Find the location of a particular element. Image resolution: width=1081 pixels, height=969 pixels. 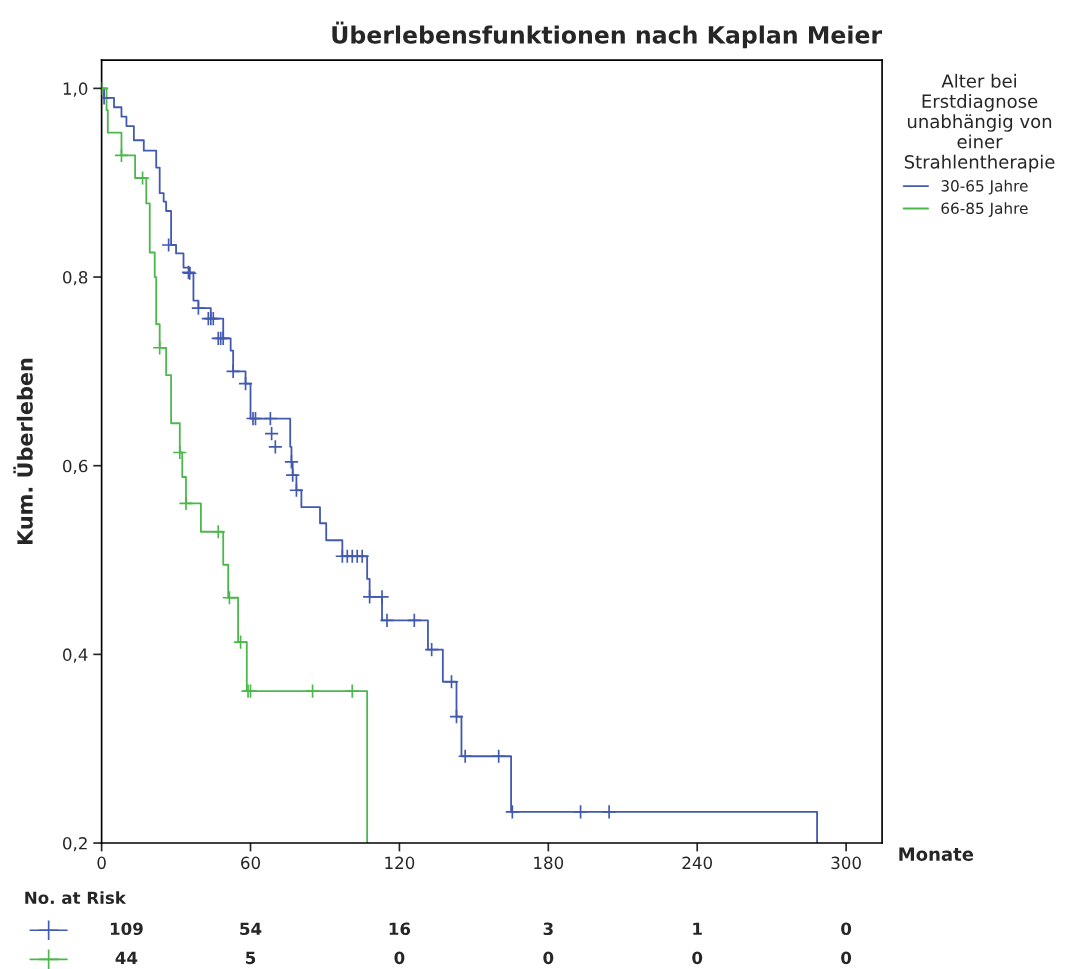

y-tick-label: 1,0 is located at coordinates (75, 89).